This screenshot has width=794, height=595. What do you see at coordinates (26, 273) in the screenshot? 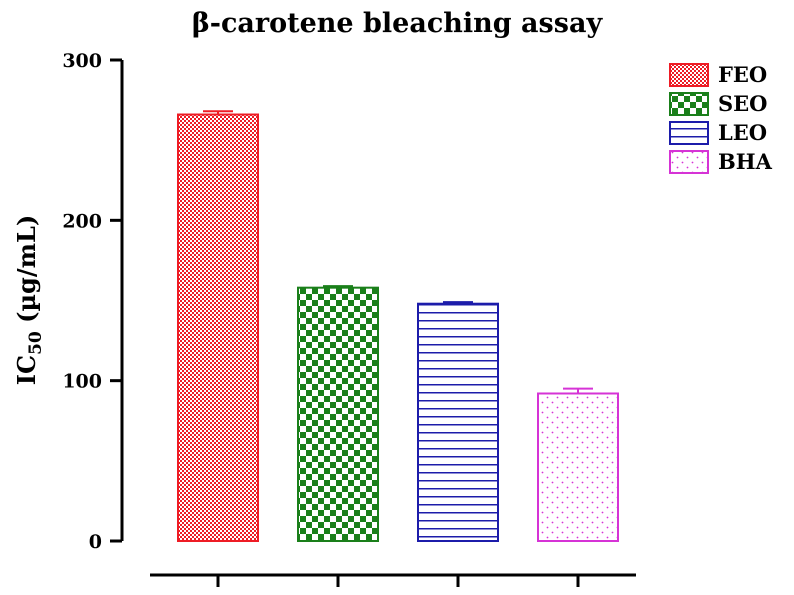
I see `y-axis-label-units: (µg/mL)` at bounding box center [26, 273].